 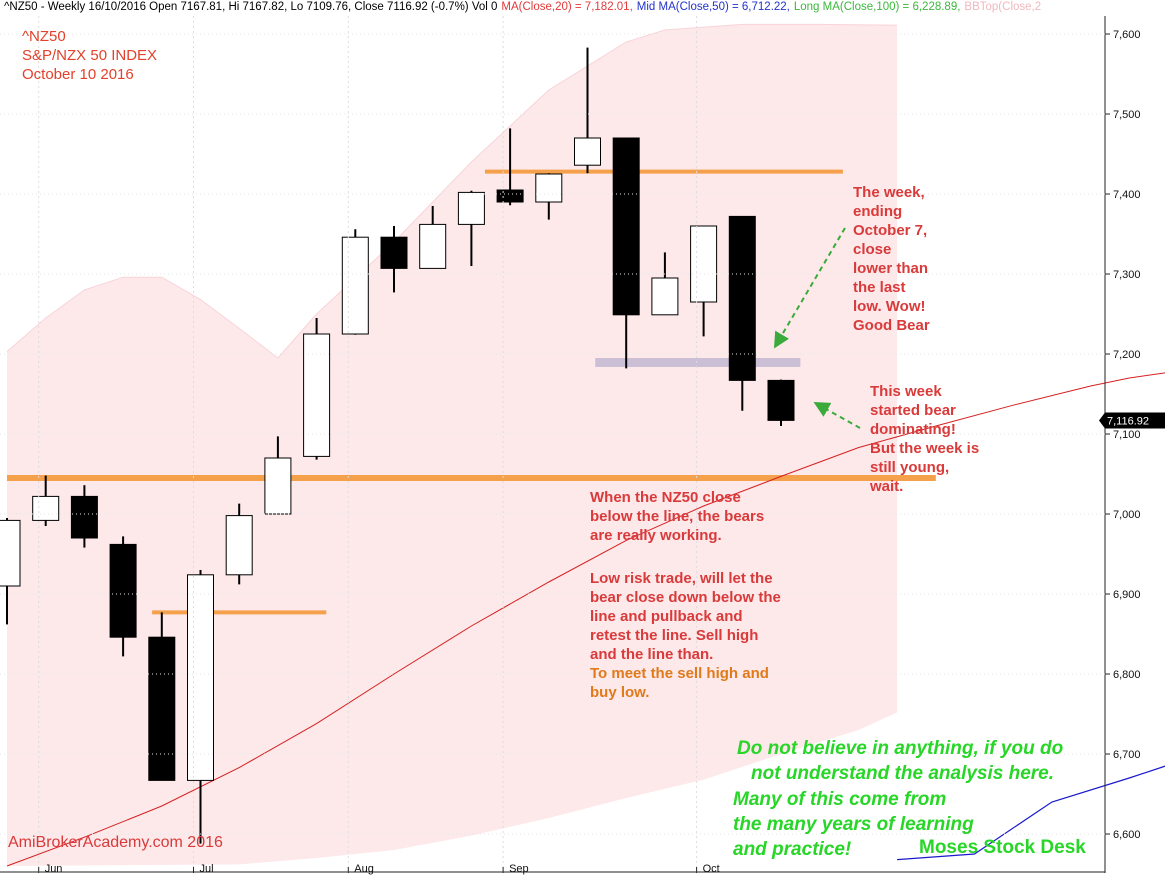 I want to click on header-ma20: MA(Close,20) = 7,182.01,, so click(x=567, y=7).